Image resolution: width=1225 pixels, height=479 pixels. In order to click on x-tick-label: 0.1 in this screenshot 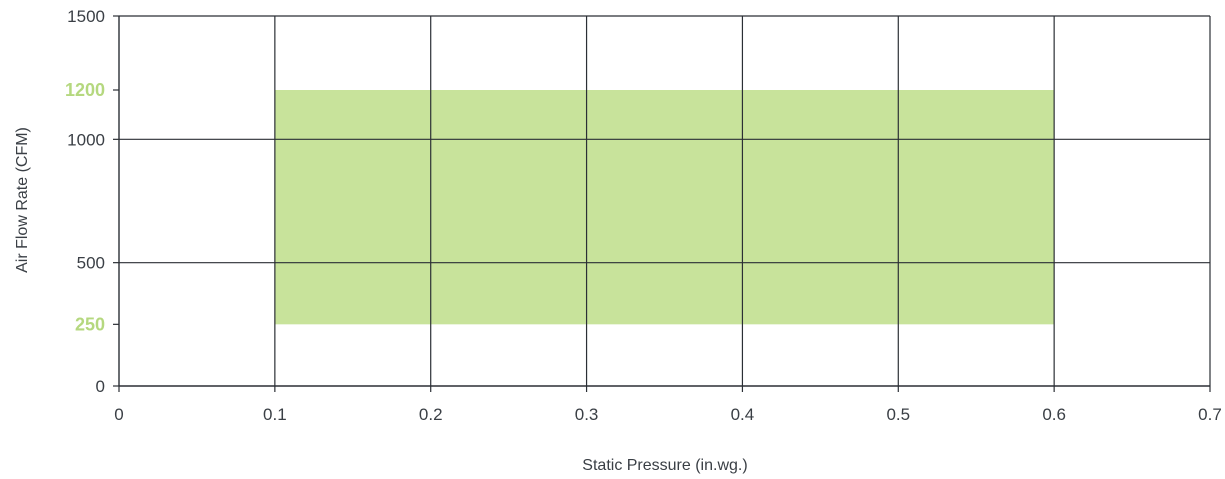, I will do `click(275, 414)`.